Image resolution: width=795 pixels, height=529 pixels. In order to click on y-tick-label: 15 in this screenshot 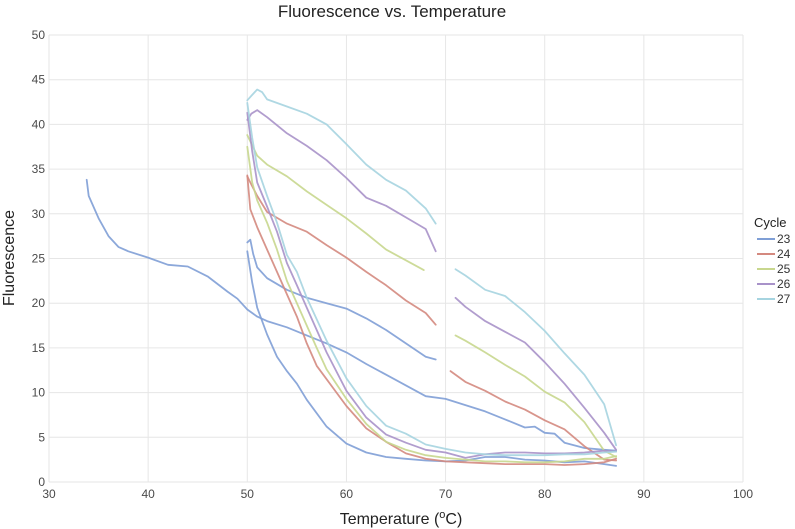, I will do `click(39, 348)`.